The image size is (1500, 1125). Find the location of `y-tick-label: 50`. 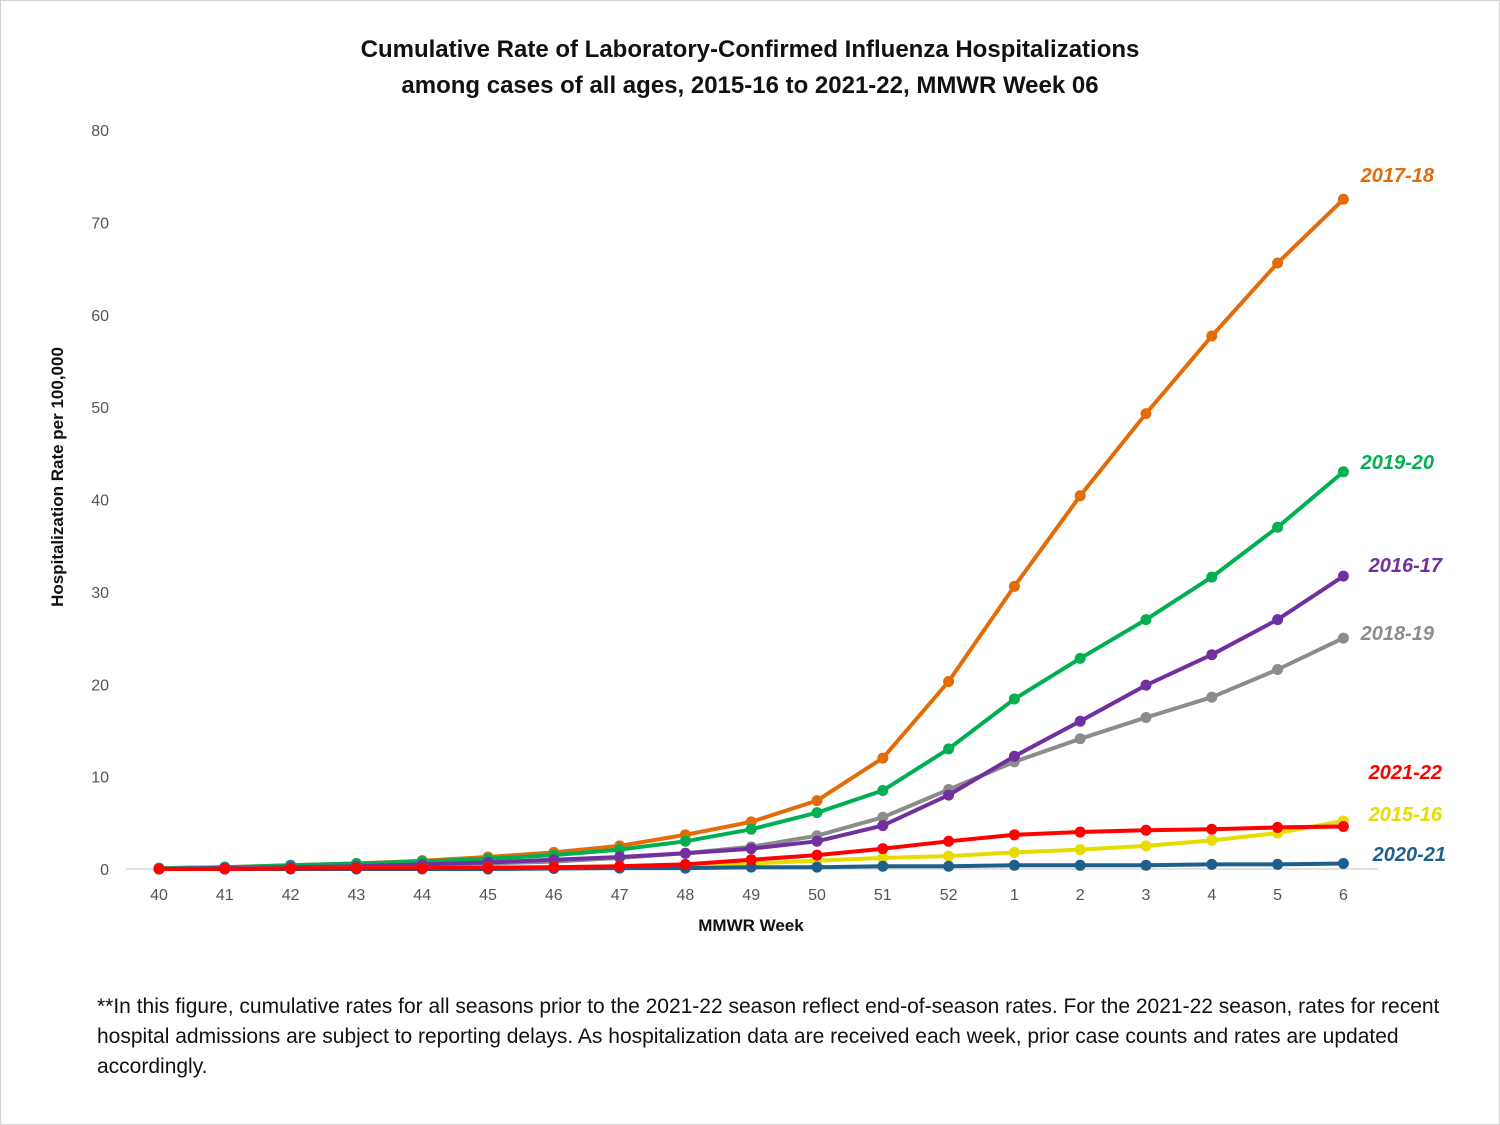

y-tick-label: 50 is located at coordinates (100, 408).